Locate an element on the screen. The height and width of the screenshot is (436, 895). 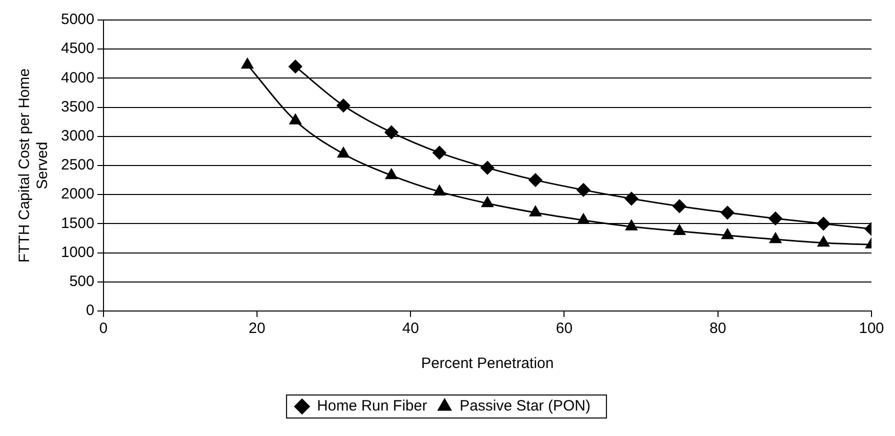
x-tick-label: 80 is located at coordinates (718, 329).